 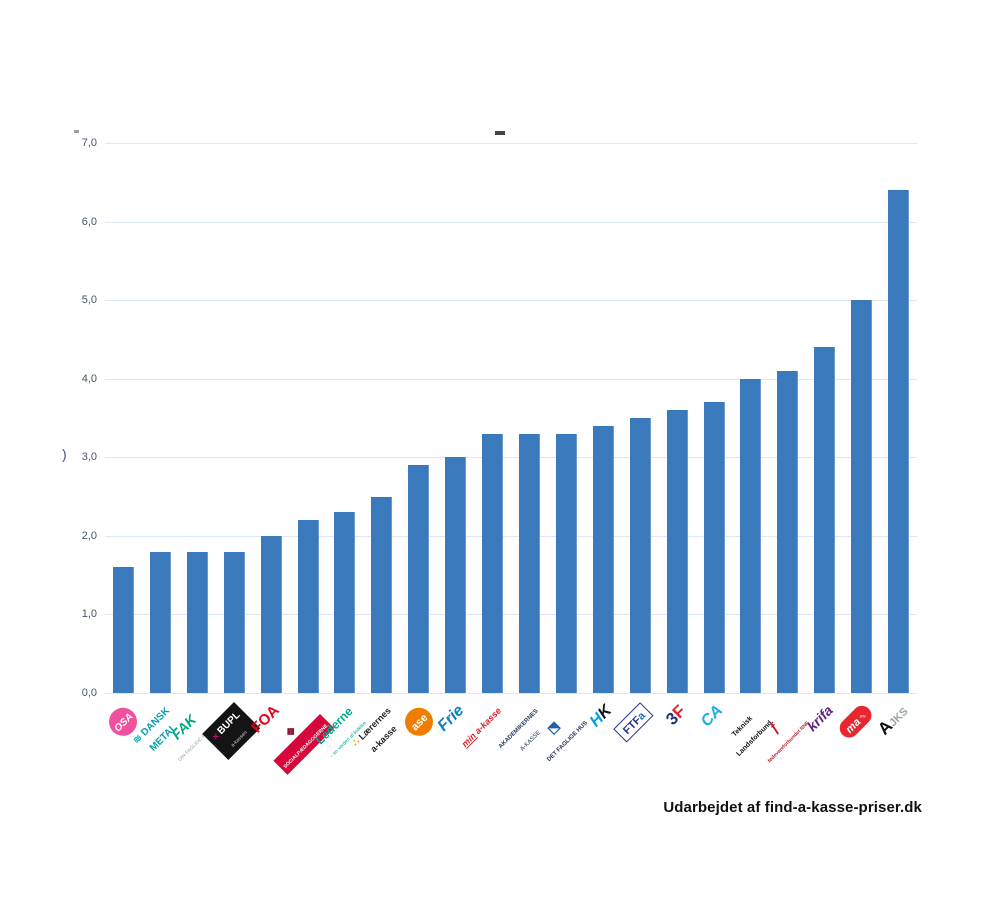 I want to click on y-tick-label: 2,0, so click(x=89, y=535).